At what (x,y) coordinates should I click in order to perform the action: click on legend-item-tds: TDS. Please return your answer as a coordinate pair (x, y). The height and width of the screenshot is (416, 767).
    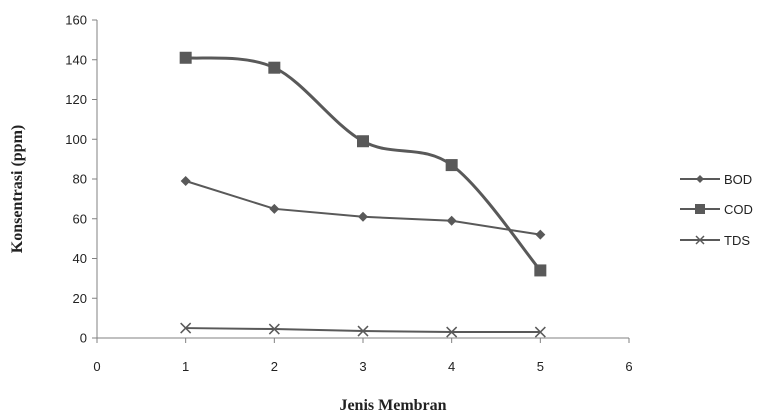
    Looking at the image, I should click on (715, 240).